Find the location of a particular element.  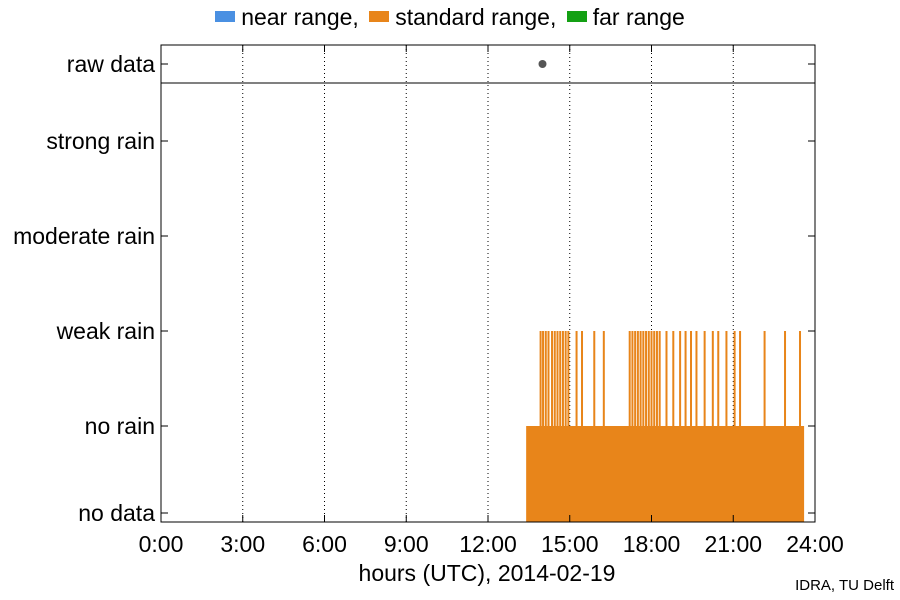

bar-no-rain-standard-range is located at coordinates (665, 474).